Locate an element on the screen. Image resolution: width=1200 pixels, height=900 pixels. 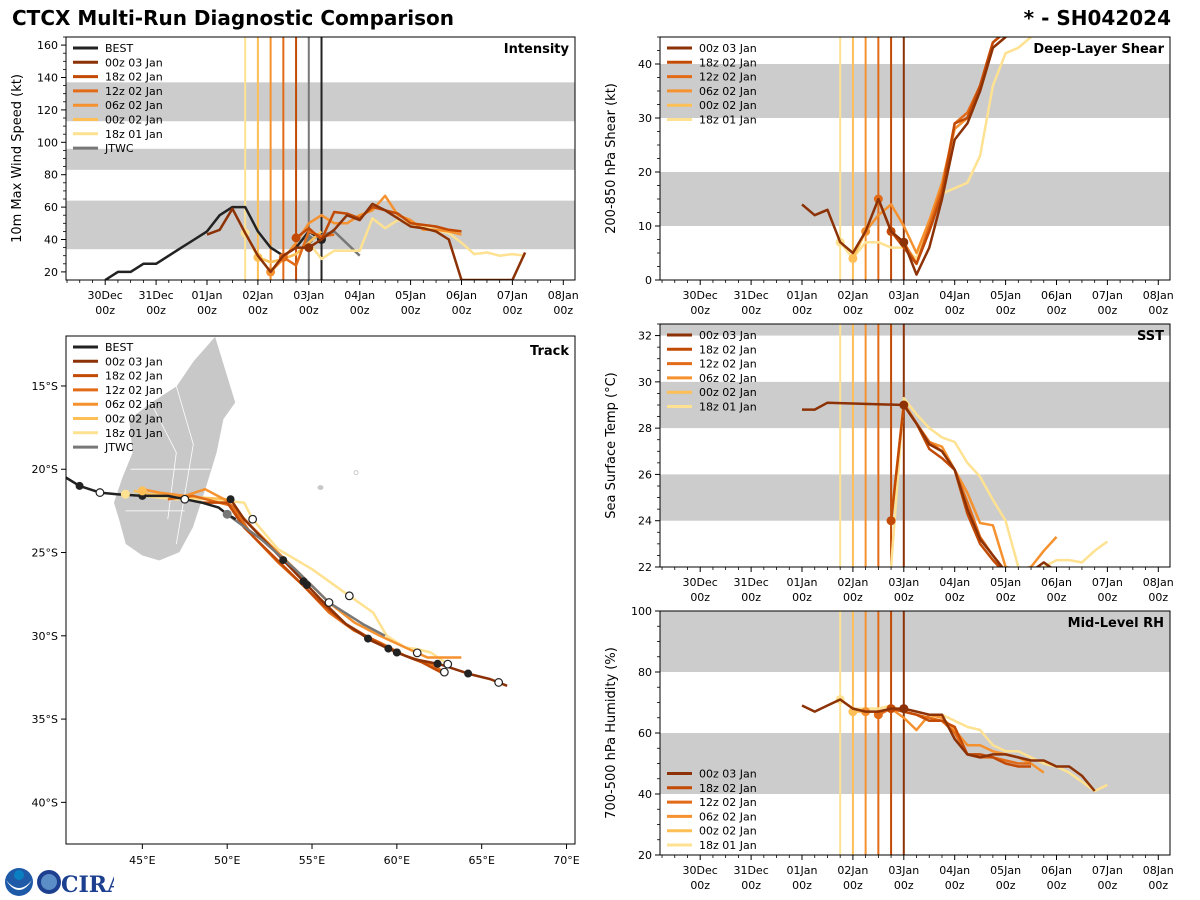
legend-label-06z-02-jan: 06z 02 Jan is located at coordinates (728, 378).